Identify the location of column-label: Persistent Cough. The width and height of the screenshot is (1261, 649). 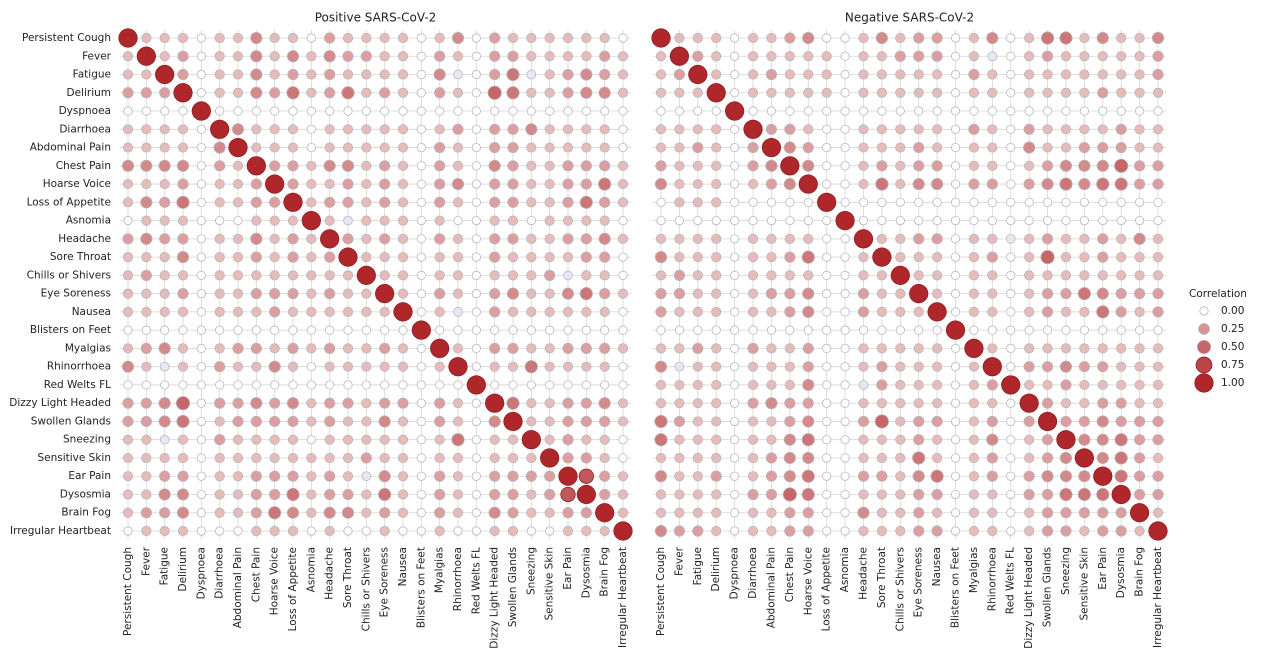
(128, 591).